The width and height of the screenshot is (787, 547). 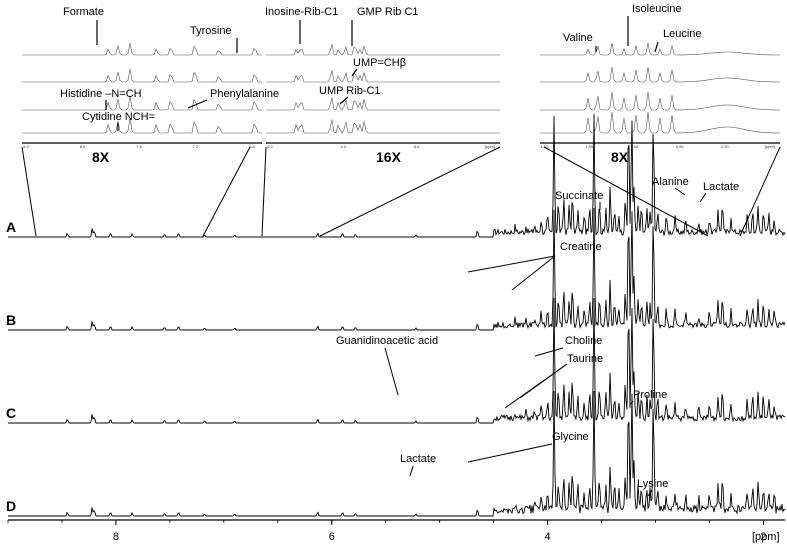 I want to click on label-taurine: Taurine, so click(x=585, y=359).